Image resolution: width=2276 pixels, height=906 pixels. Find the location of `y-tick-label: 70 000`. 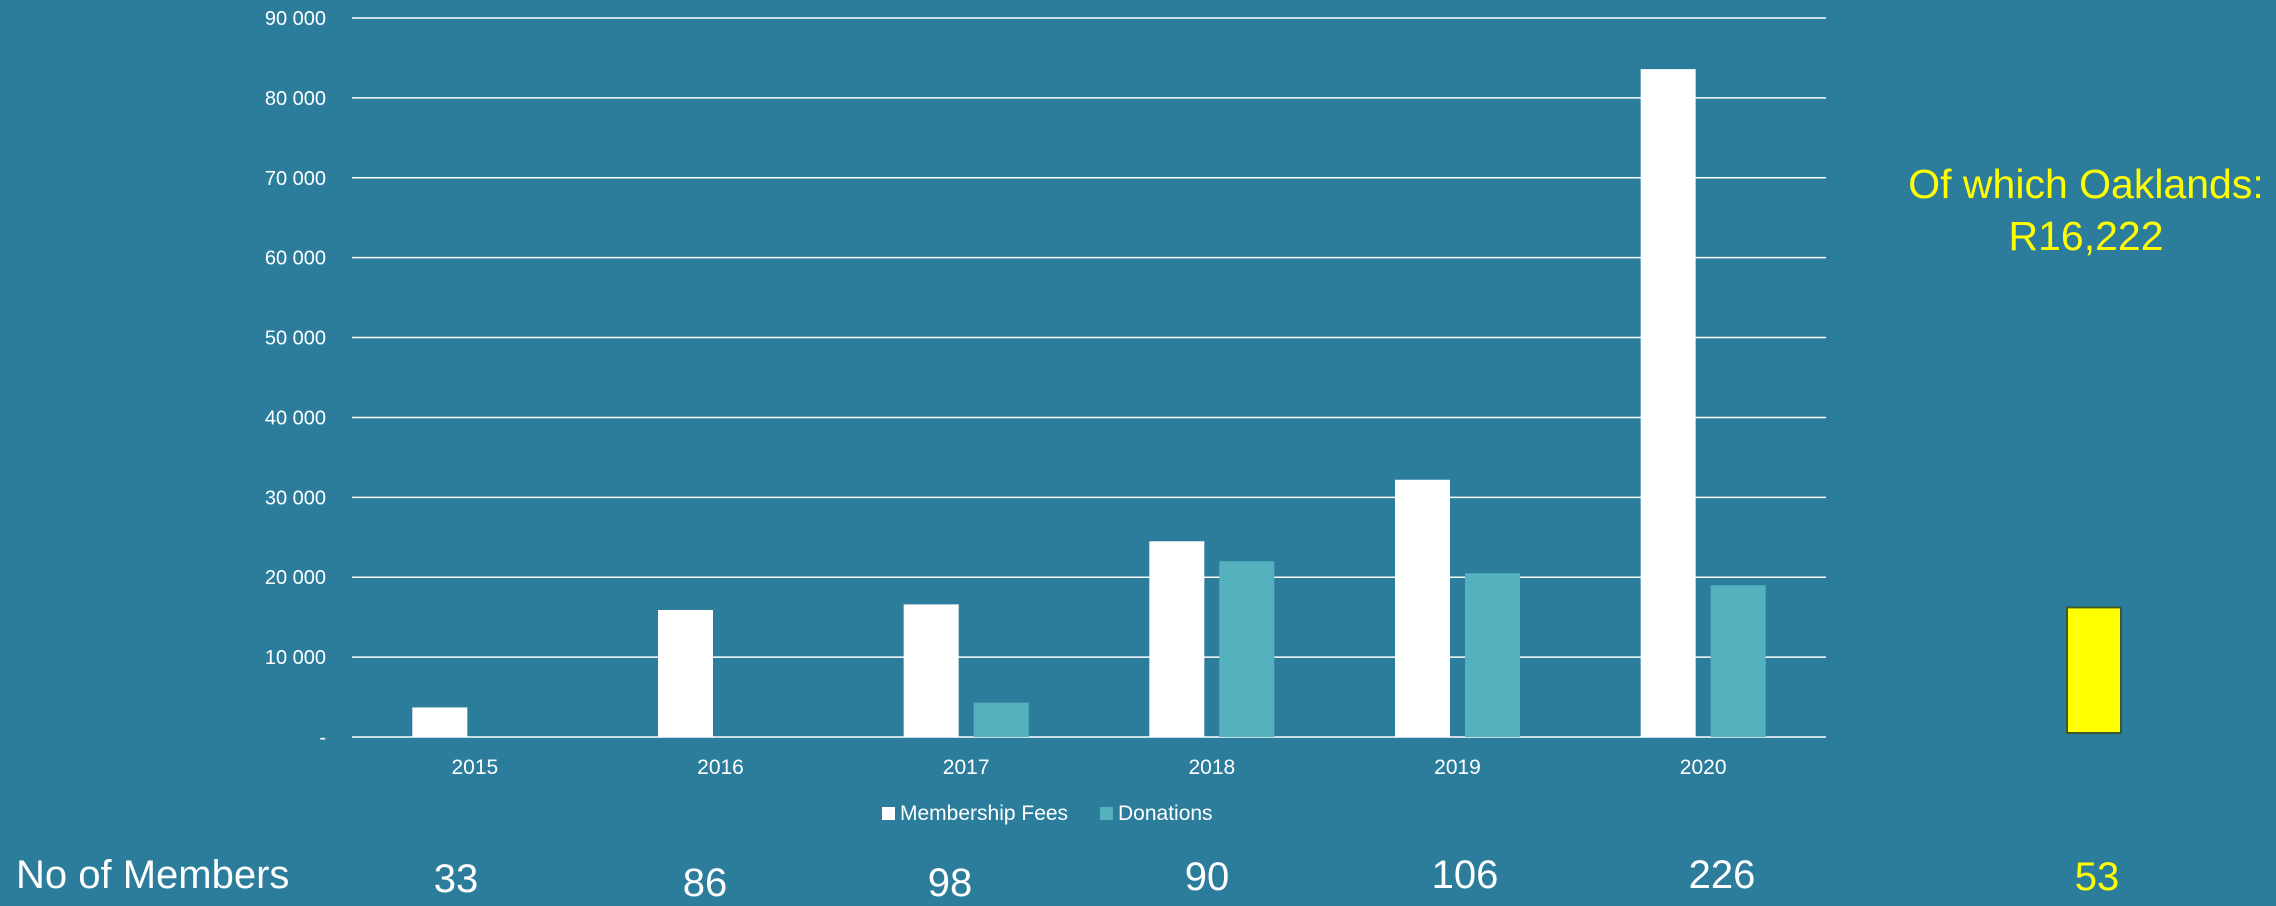

y-tick-label: 70 000 is located at coordinates (295, 179).